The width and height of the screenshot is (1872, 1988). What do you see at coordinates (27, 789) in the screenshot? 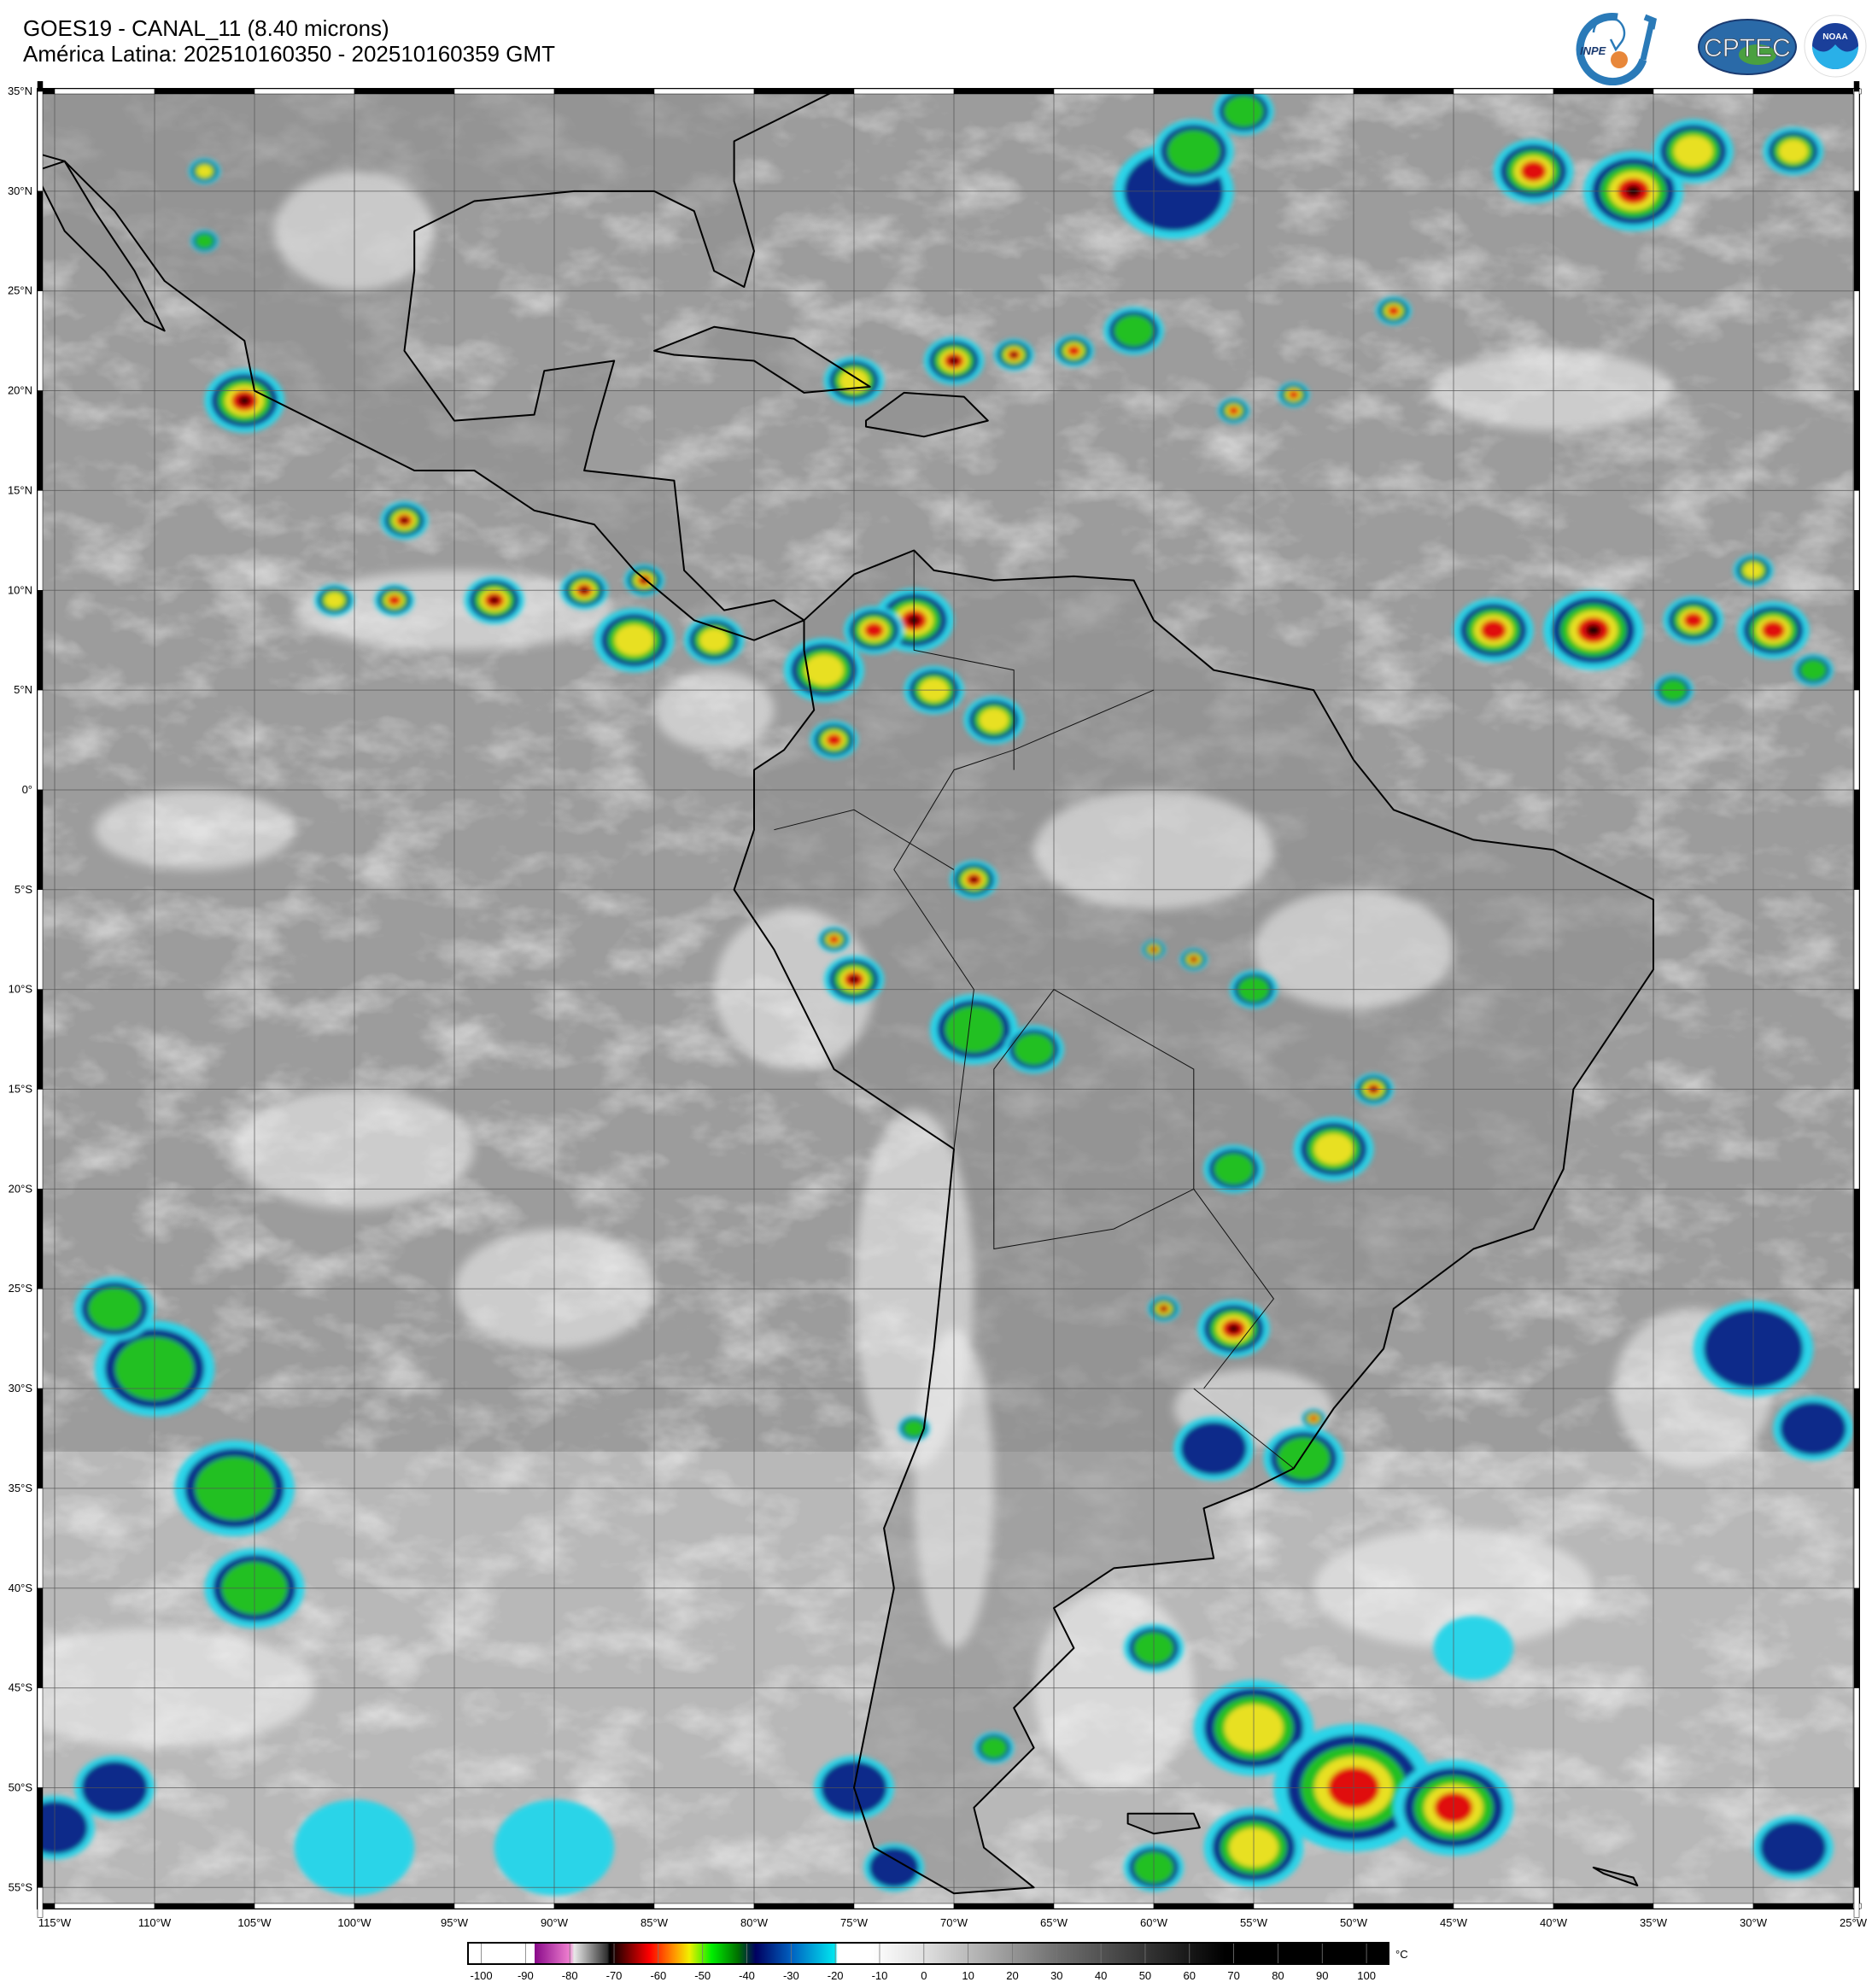
I see `latitude-label: 0°` at bounding box center [27, 789].